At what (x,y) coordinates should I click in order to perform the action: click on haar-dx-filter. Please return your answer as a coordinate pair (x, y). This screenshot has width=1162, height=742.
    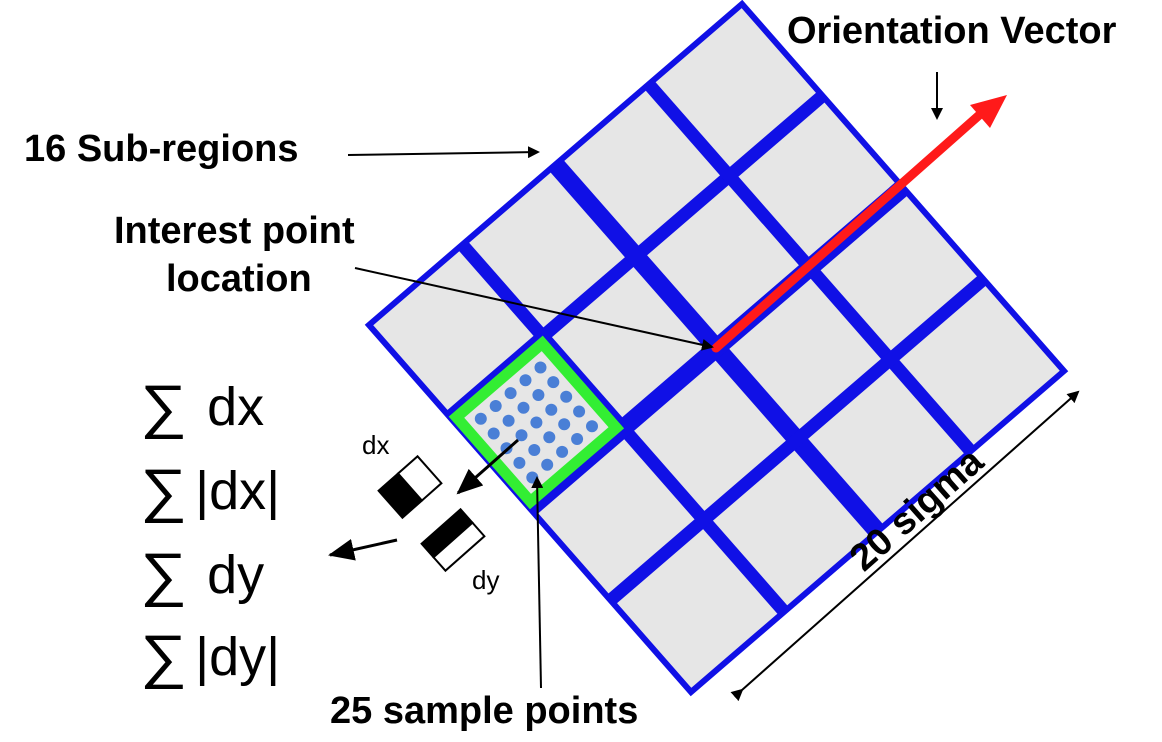
    Looking at the image, I should click on (410, 487).